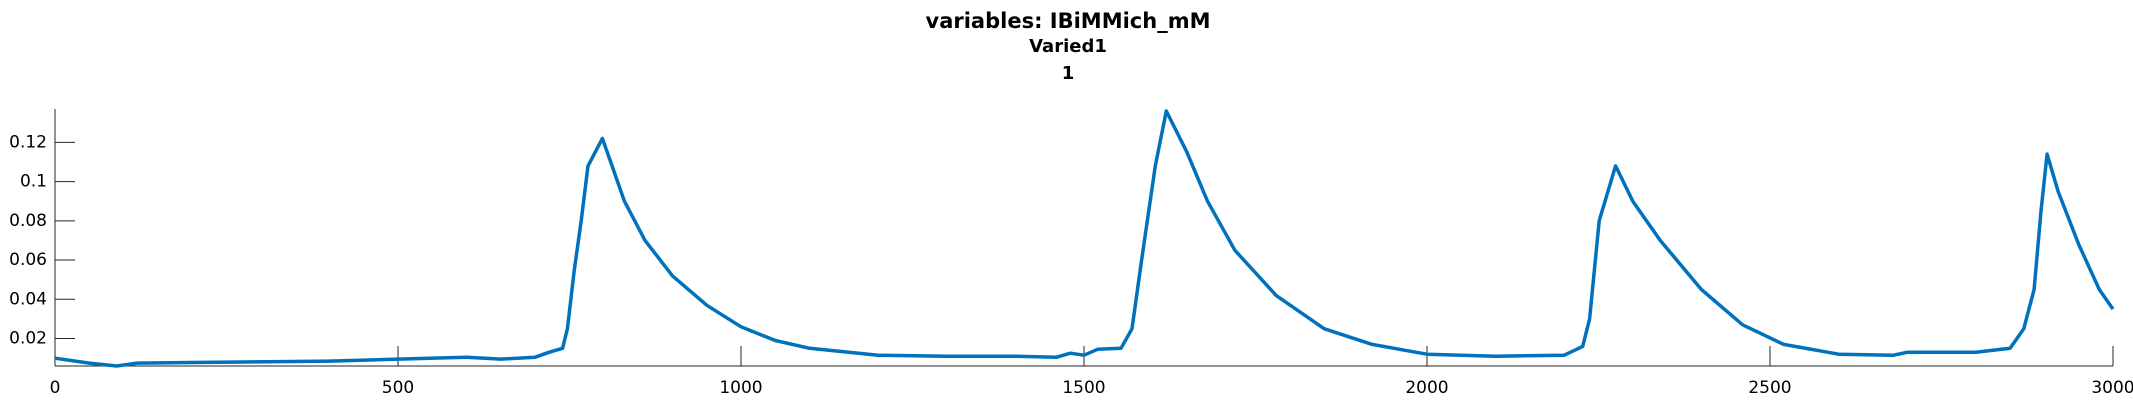  I want to click on chart-title: variables: IBiMMich_mM, so click(1068, 21).